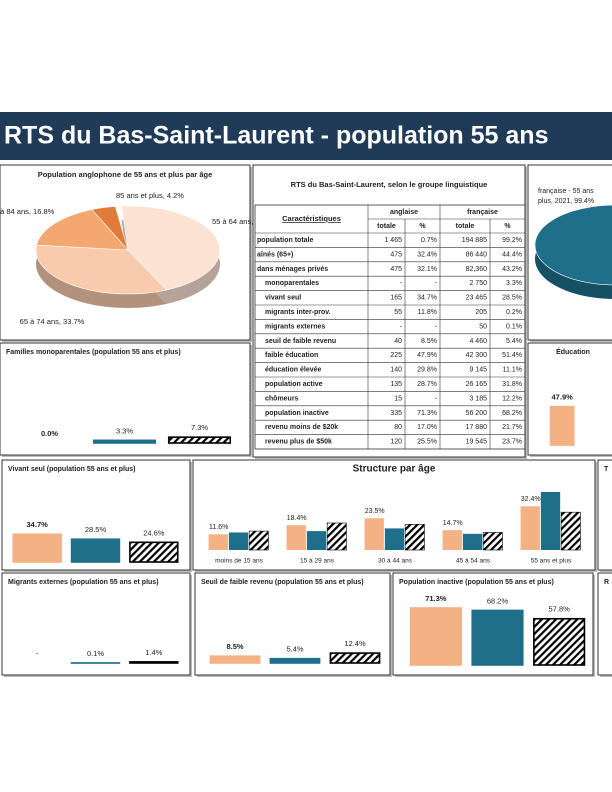 The image size is (612, 792). I want to click on table-cell: faible éducation, so click(291, 355).